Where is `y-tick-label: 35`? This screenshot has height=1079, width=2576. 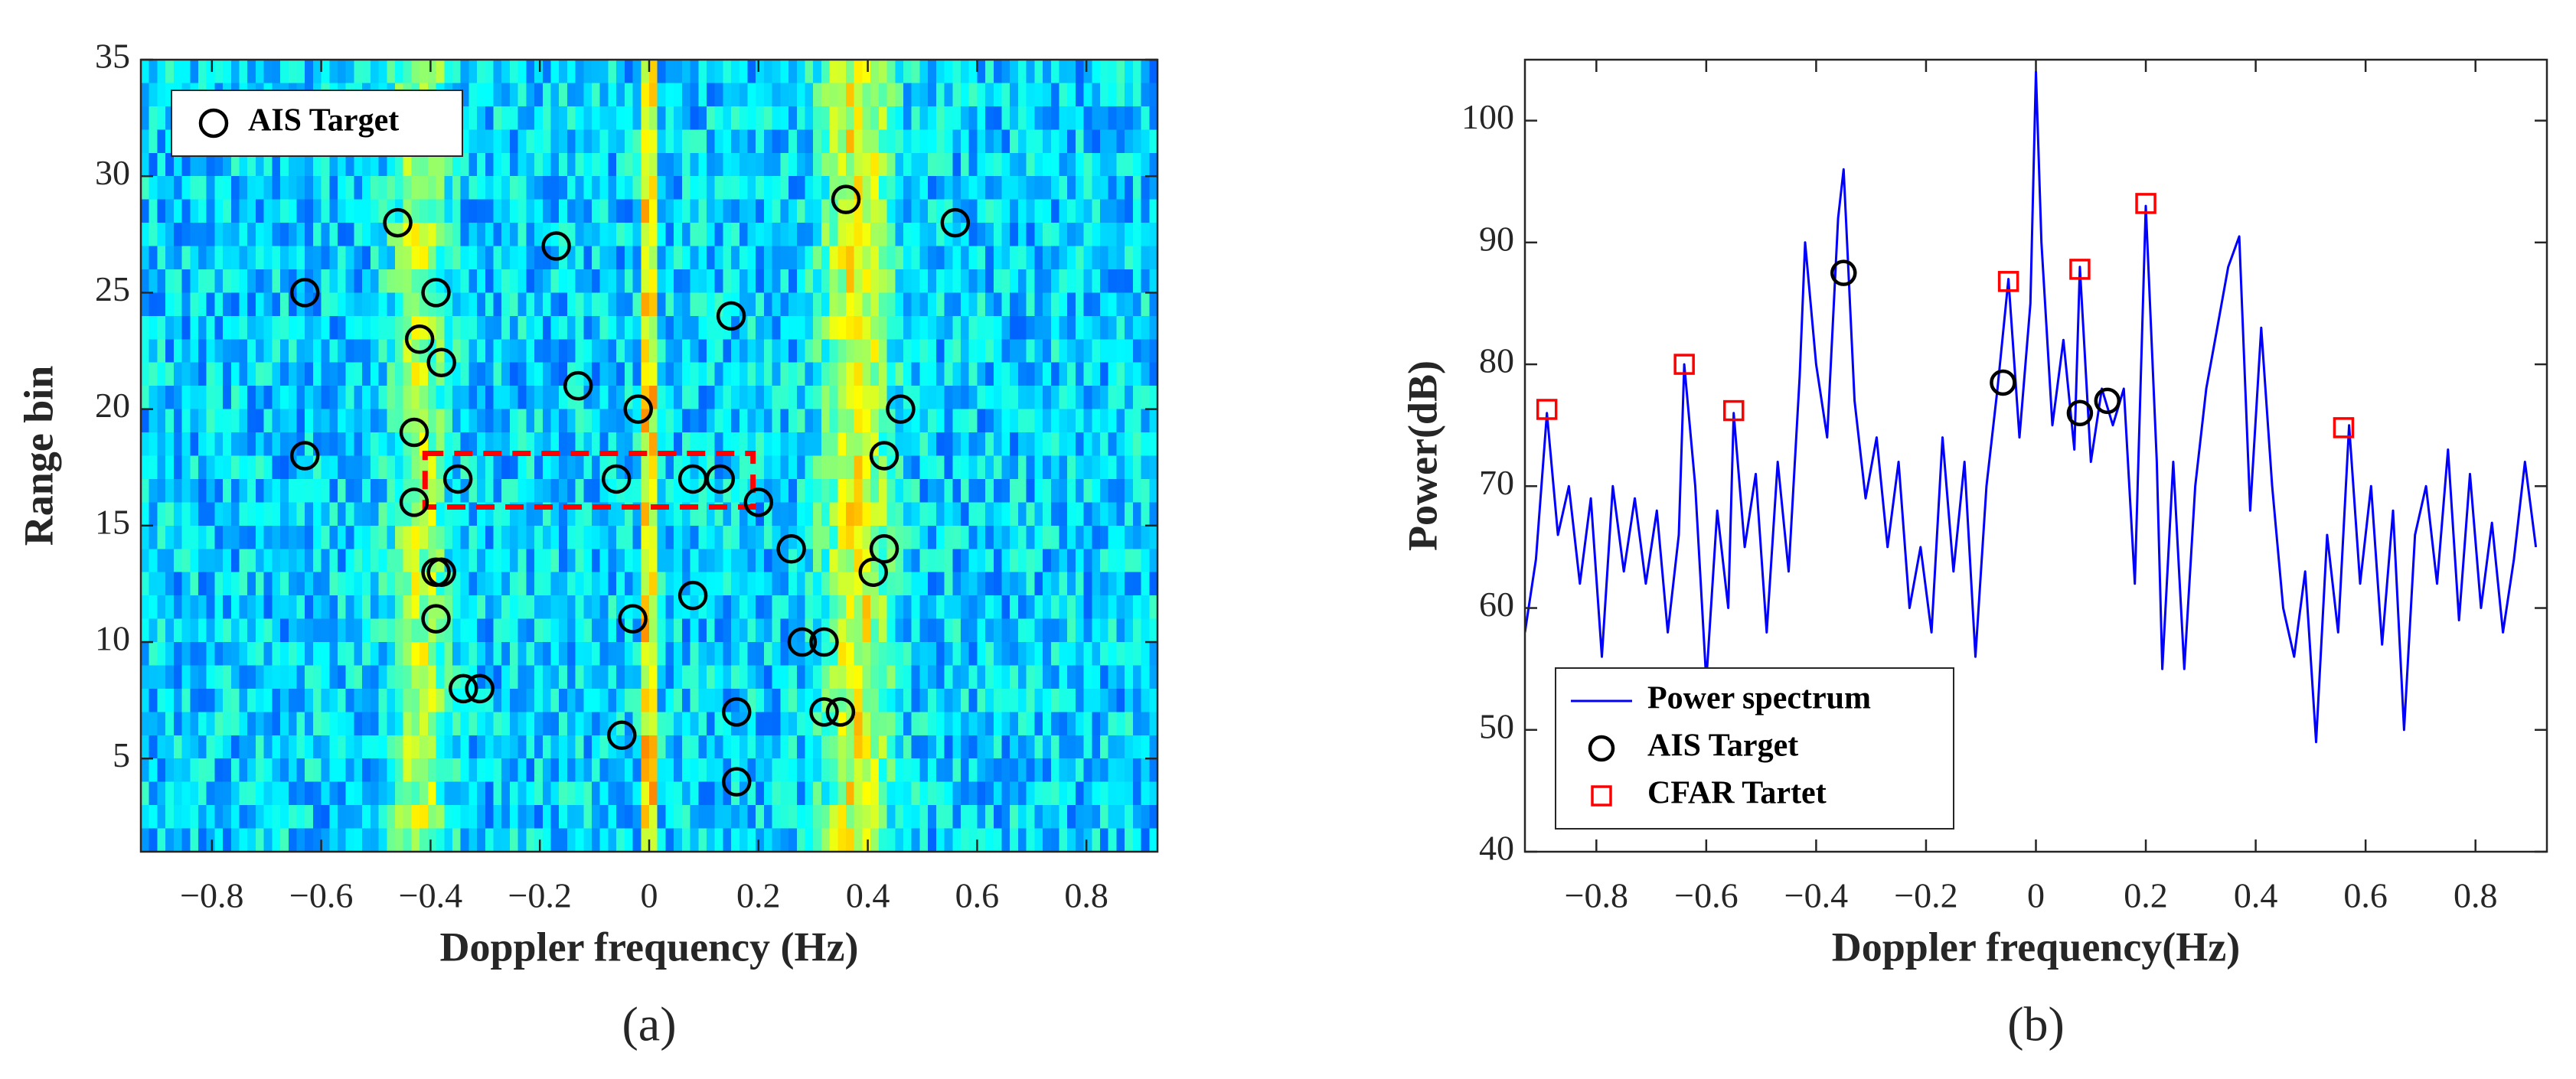 y-tick-label: 35 is located at coordinates (112, 57).